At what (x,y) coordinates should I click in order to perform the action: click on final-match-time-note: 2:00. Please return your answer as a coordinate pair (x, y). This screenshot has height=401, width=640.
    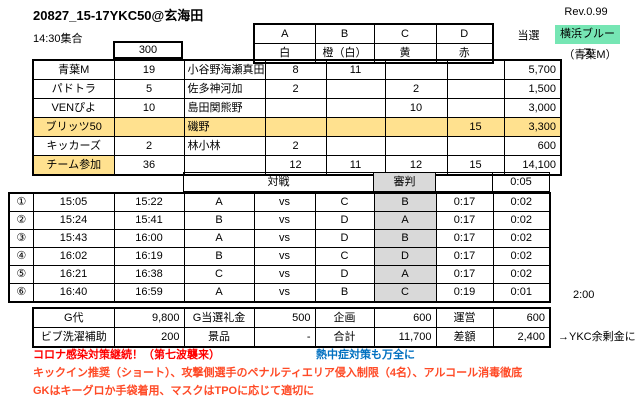
    Looking at the image, I should click on (584, 295).